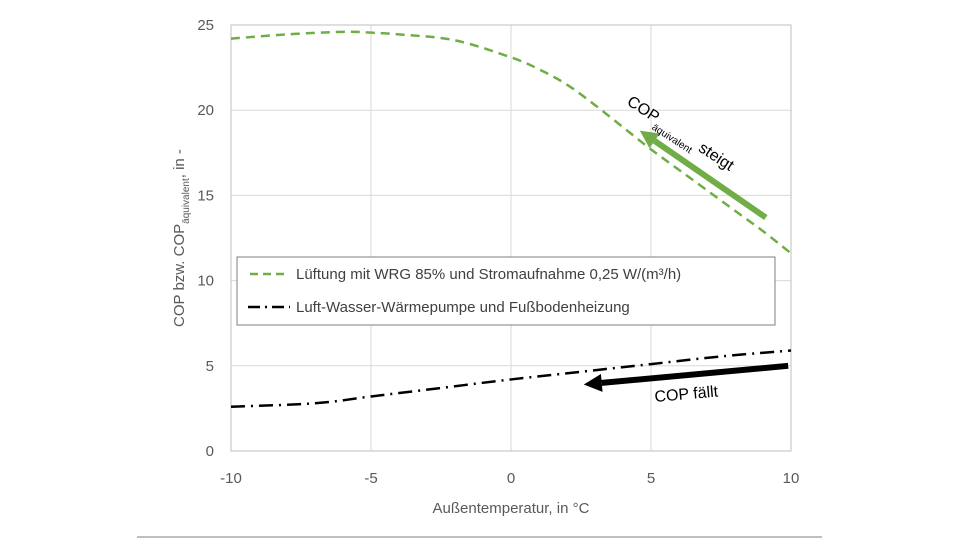 Image resolution: width=960 pixels, height=545 pixels. I want to click on x-tick-label: 5, so click(651, 478).